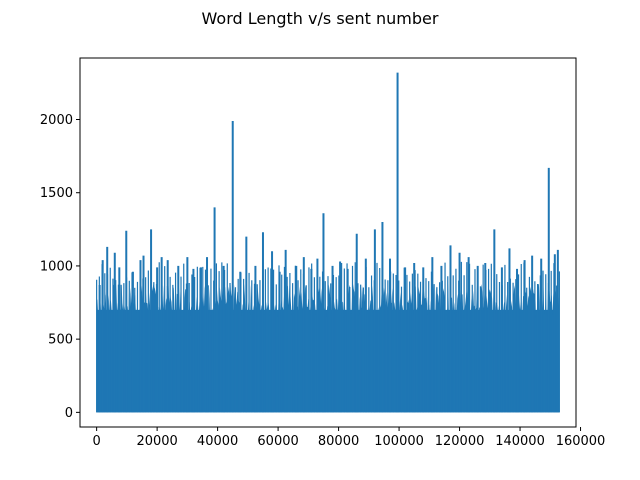  What do you see at coordinates (460, 441) in the screenshot?
I see `x-tick-label: 120000` at bounding box center [460, 441].